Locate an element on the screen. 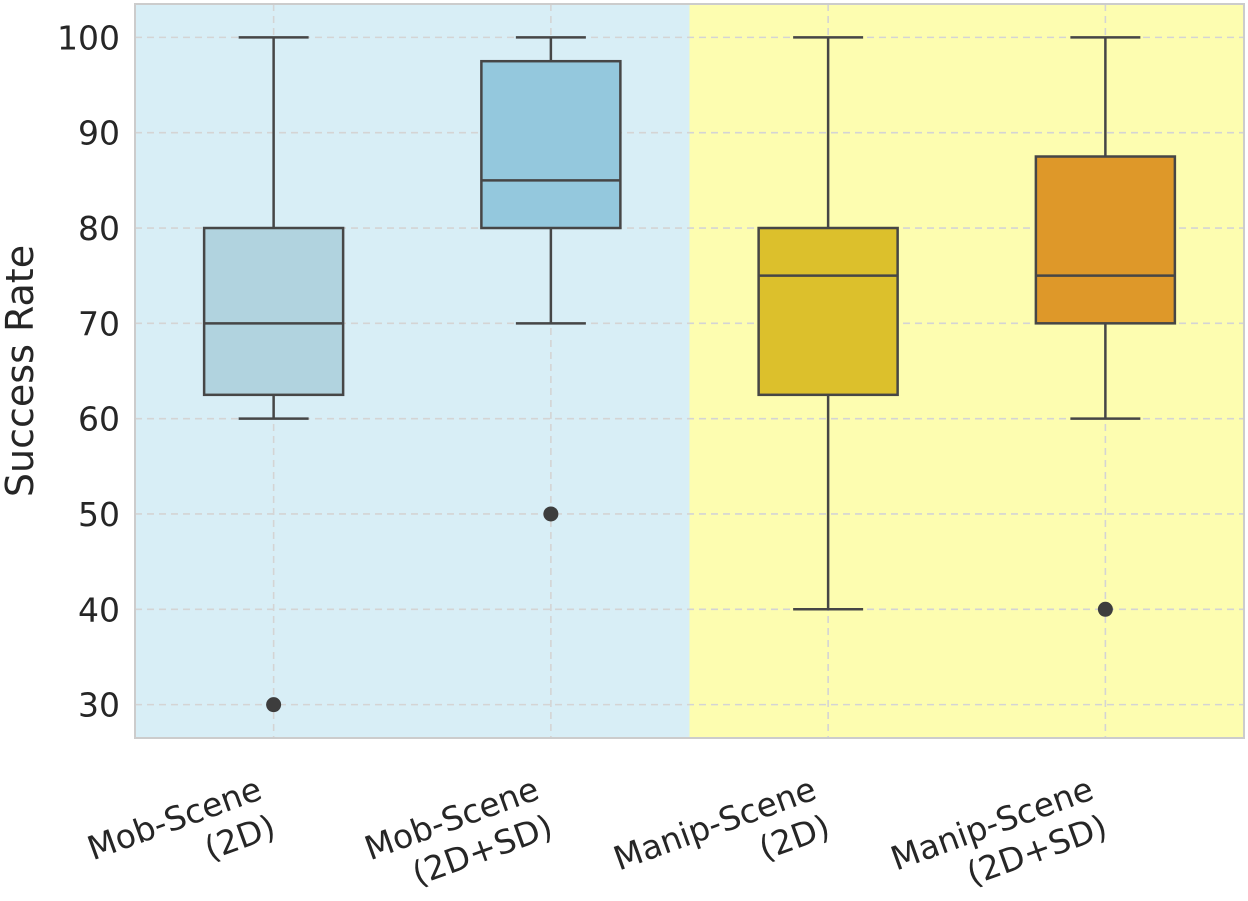  y-tick-label-50: 50 is located at coordinates (99, 514).